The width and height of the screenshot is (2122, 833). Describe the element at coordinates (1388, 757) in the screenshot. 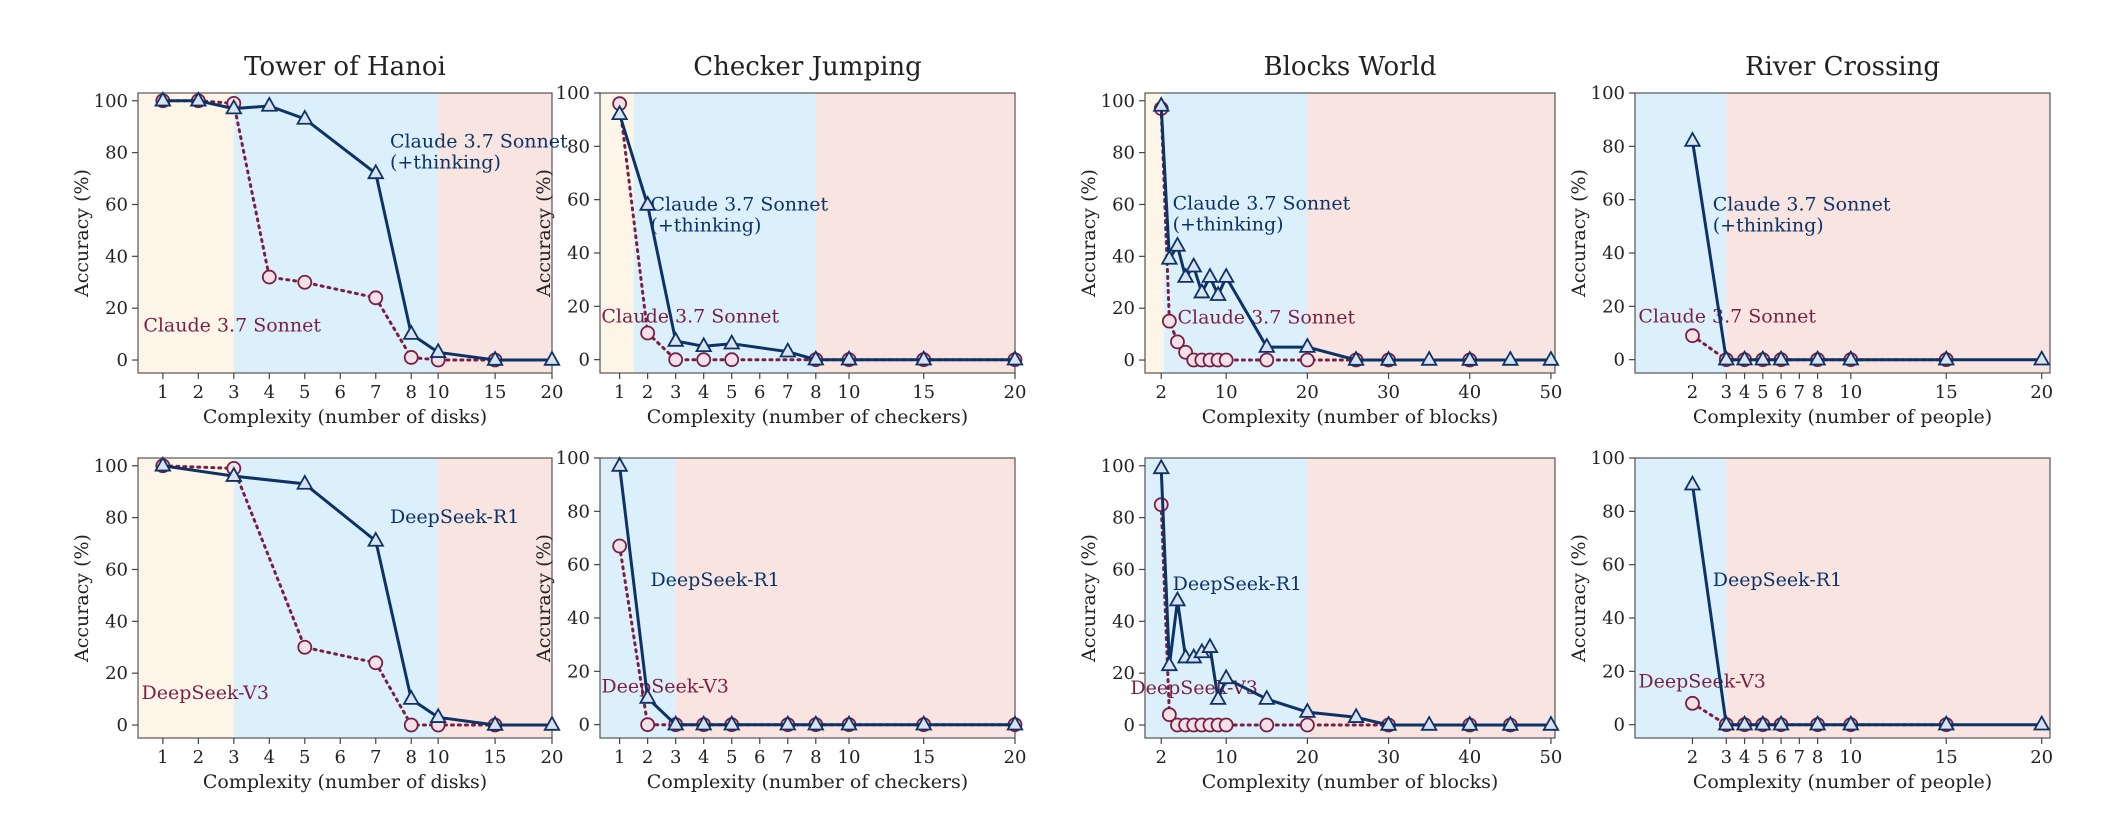

I see `x-tick-label: 30` at that location.